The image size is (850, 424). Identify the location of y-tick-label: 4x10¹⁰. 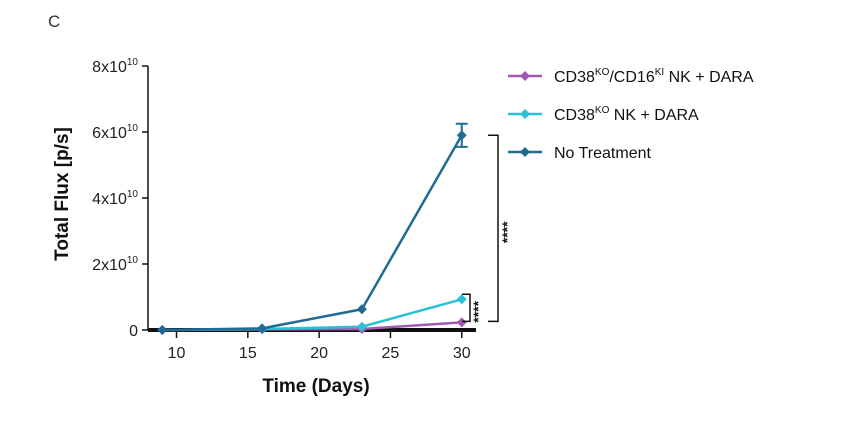
(115, 198).